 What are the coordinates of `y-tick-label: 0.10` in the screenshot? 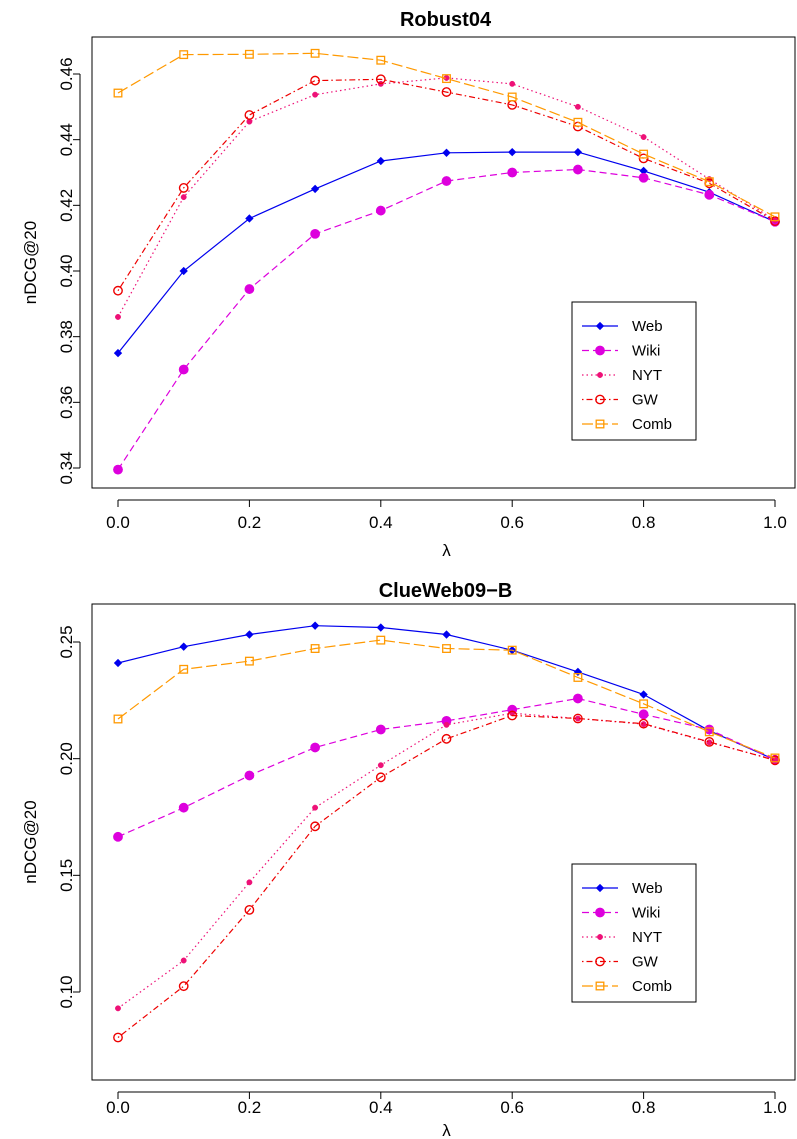 It's located at (66, 991).